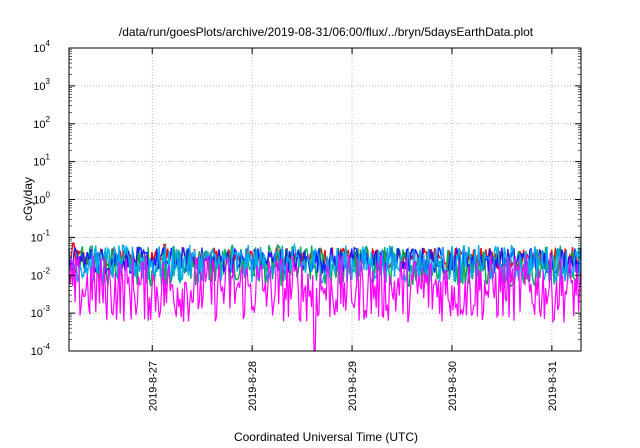  What do you see at coordinates (41, 85) in the screenshot?
I see `y-tick-label: 10³` at bounding box center [41, 85].